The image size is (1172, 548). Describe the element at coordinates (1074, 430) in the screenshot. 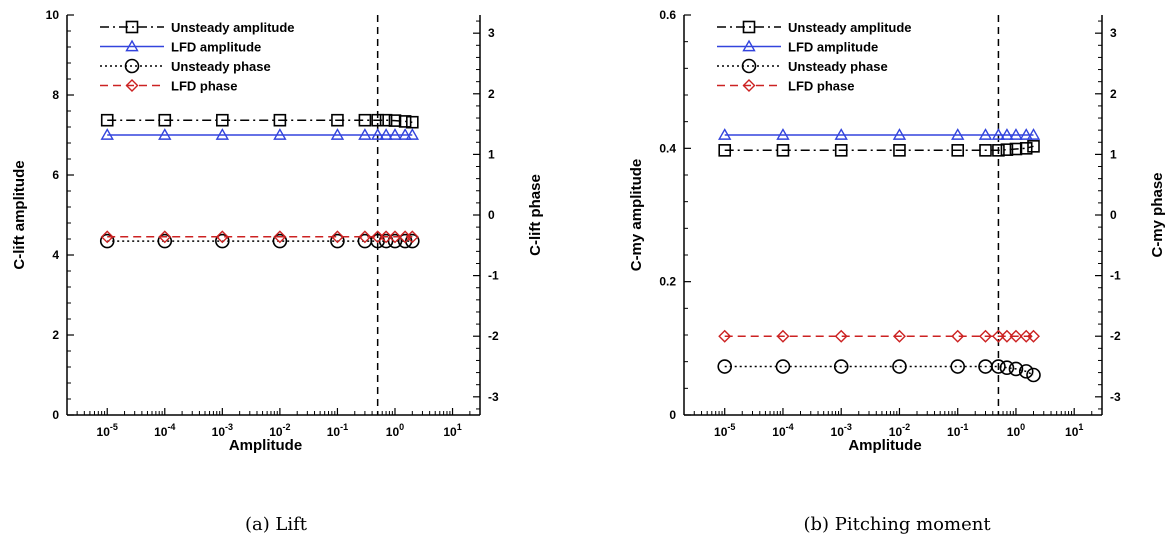

I see `x-tick-label: 10¹` at that location.